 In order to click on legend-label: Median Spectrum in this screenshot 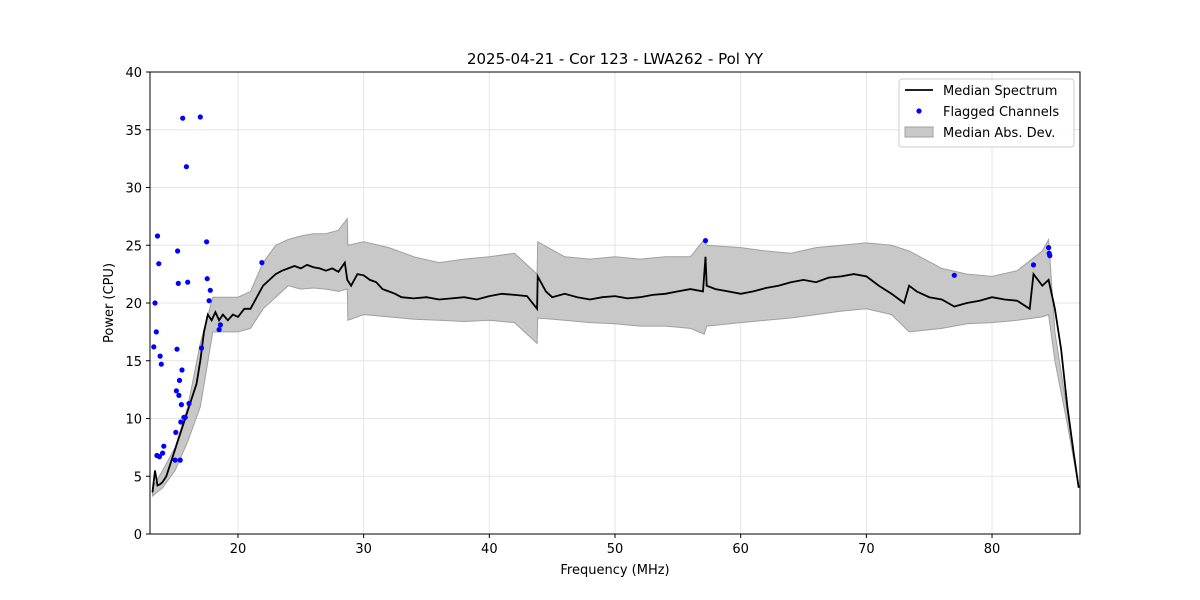, I will do `click(1000, 91)`.